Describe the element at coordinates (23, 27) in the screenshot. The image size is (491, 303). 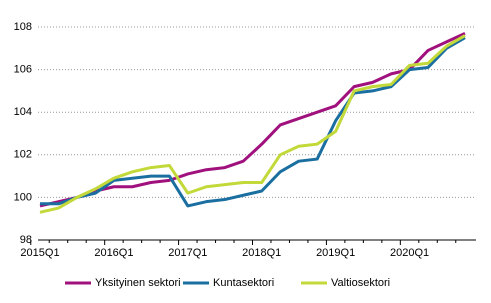
I see `y-tick-label: 108` at that location.